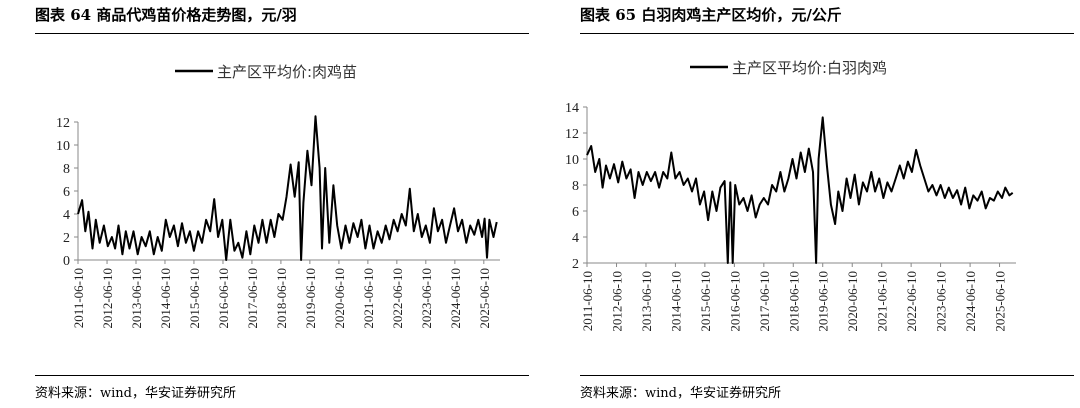  What do you see at coordinates (66, 261) in the screenshot?
I see `y-tick-label: 0` at bounding box center [66, 261].